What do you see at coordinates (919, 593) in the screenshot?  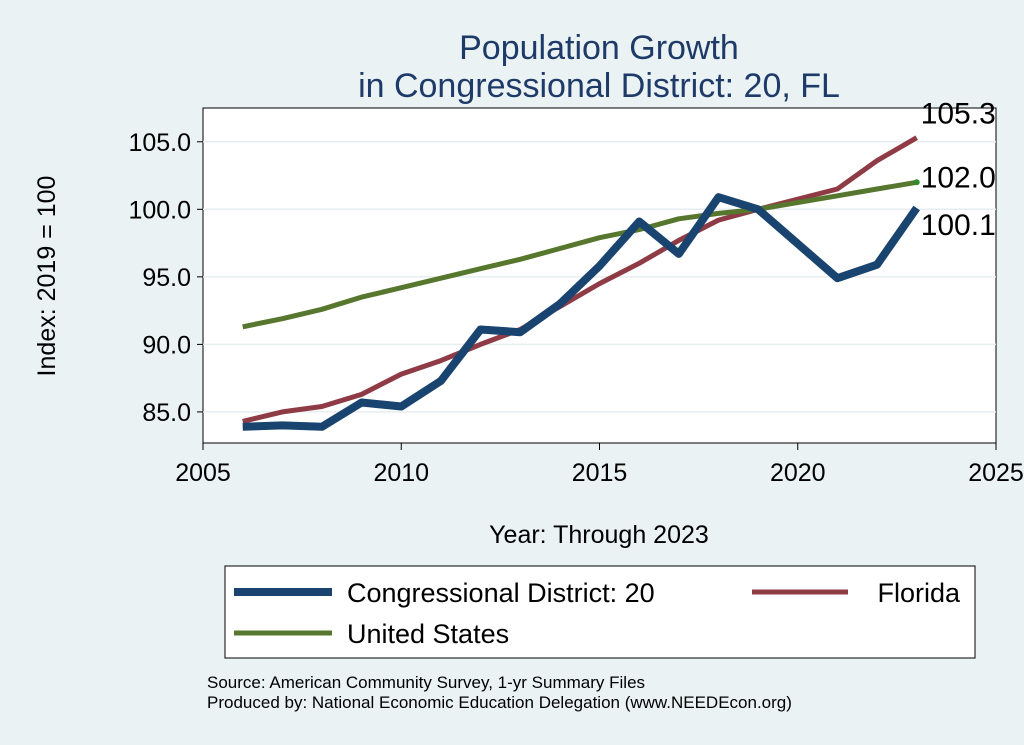 I see `legend-label: Florida` at bounding box center [919, 593].